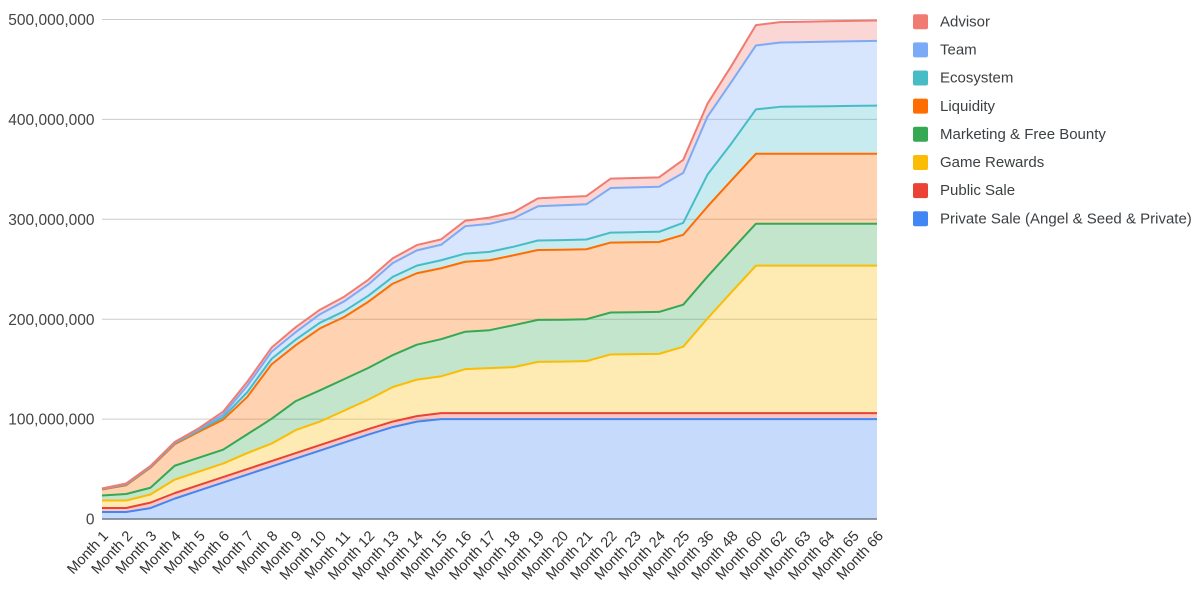 This screenshot has width=1200, height=597. I want to click on svg-text: 0, so click(90, 520).